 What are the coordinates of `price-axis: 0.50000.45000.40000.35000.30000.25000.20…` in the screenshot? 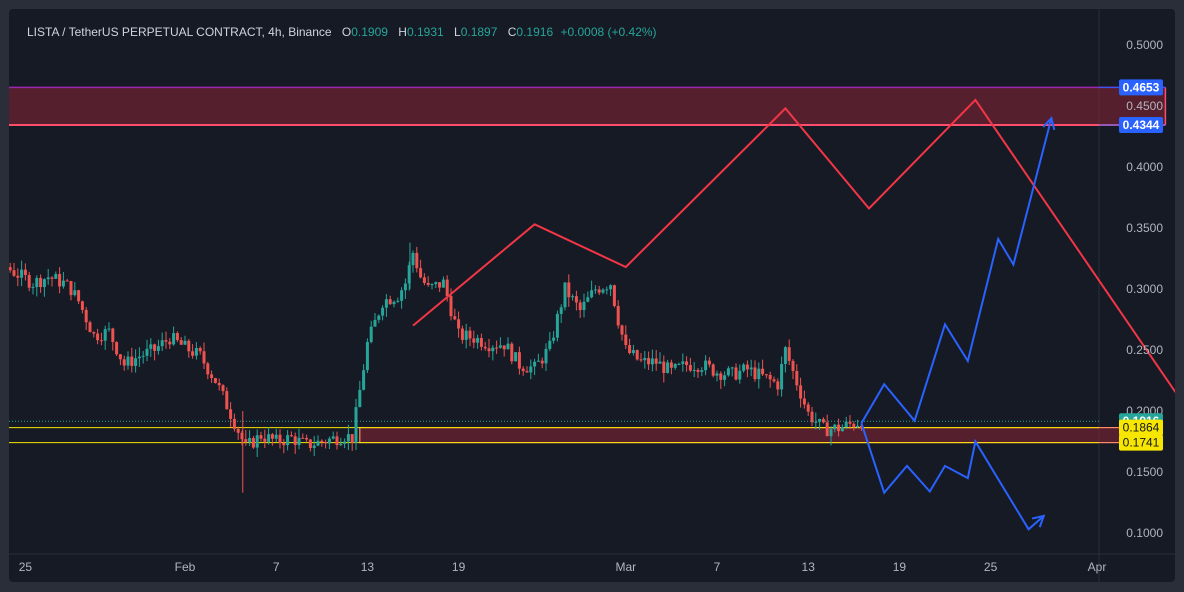 It's located at (1141, 289).